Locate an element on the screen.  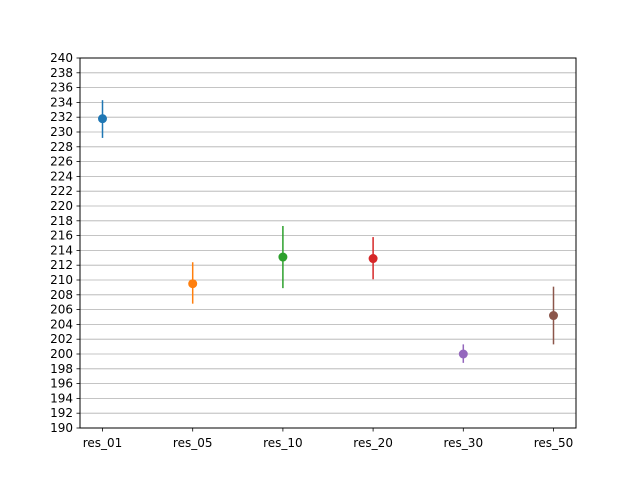
y-tick-label: 204 is located at coordinates (61, 324).